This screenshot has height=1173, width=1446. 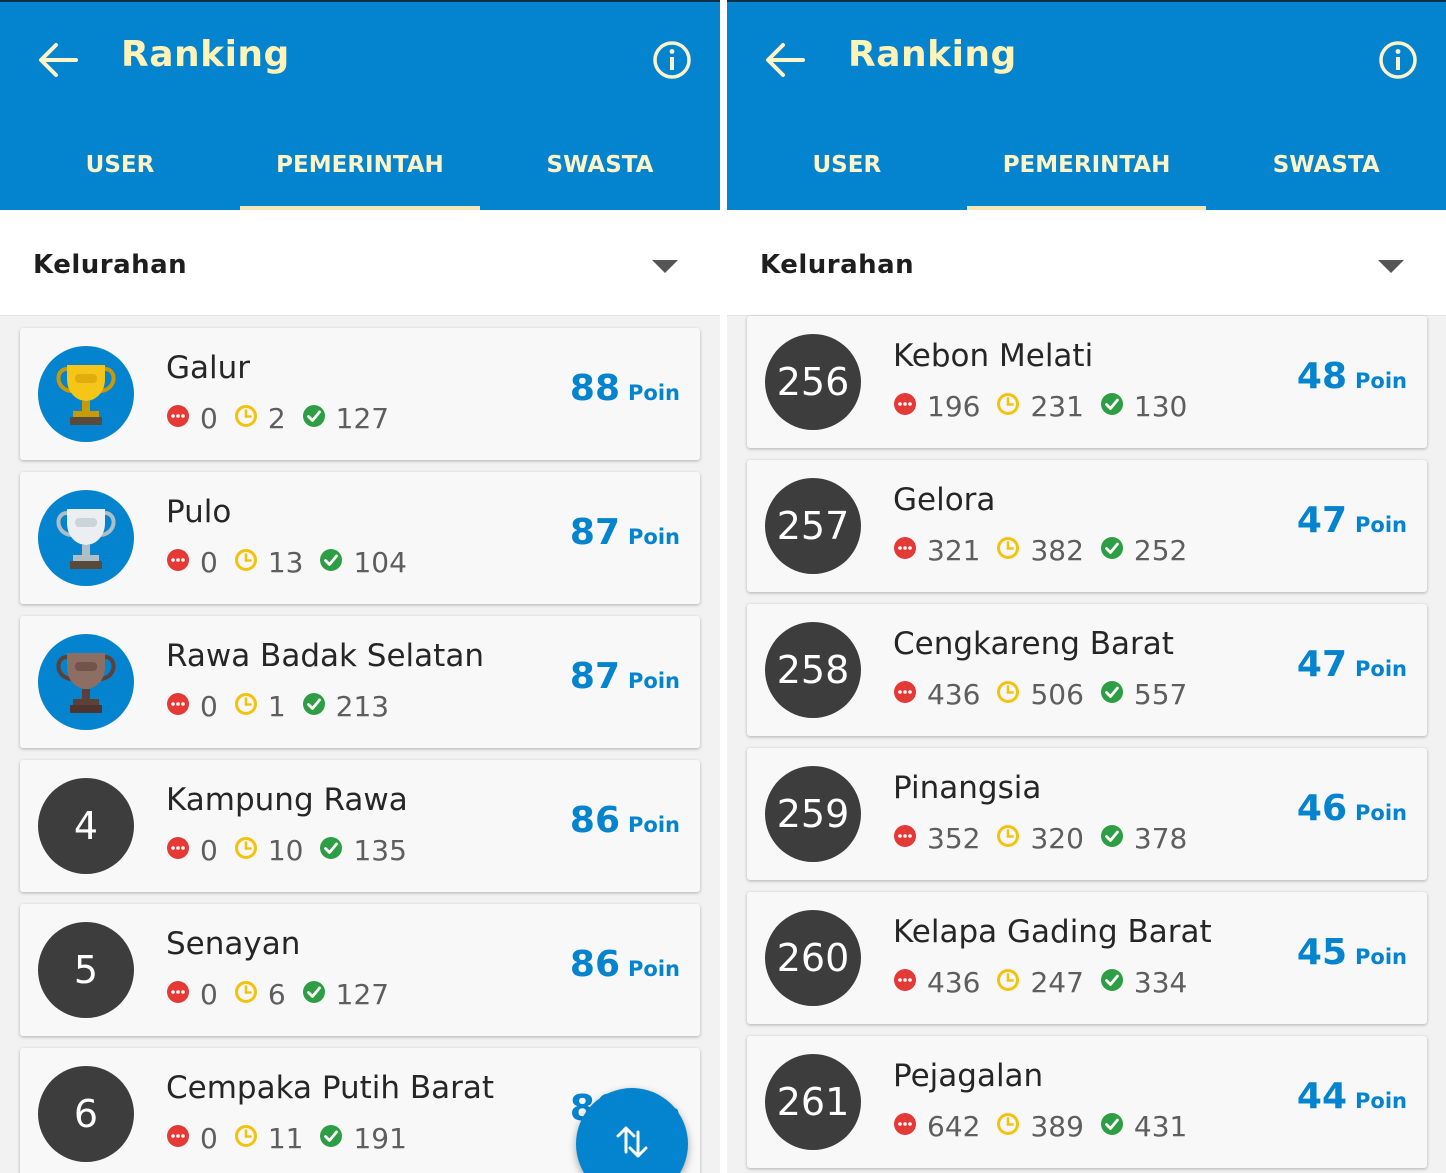 I want to click on screen-divider, so click(x=723, y=586).